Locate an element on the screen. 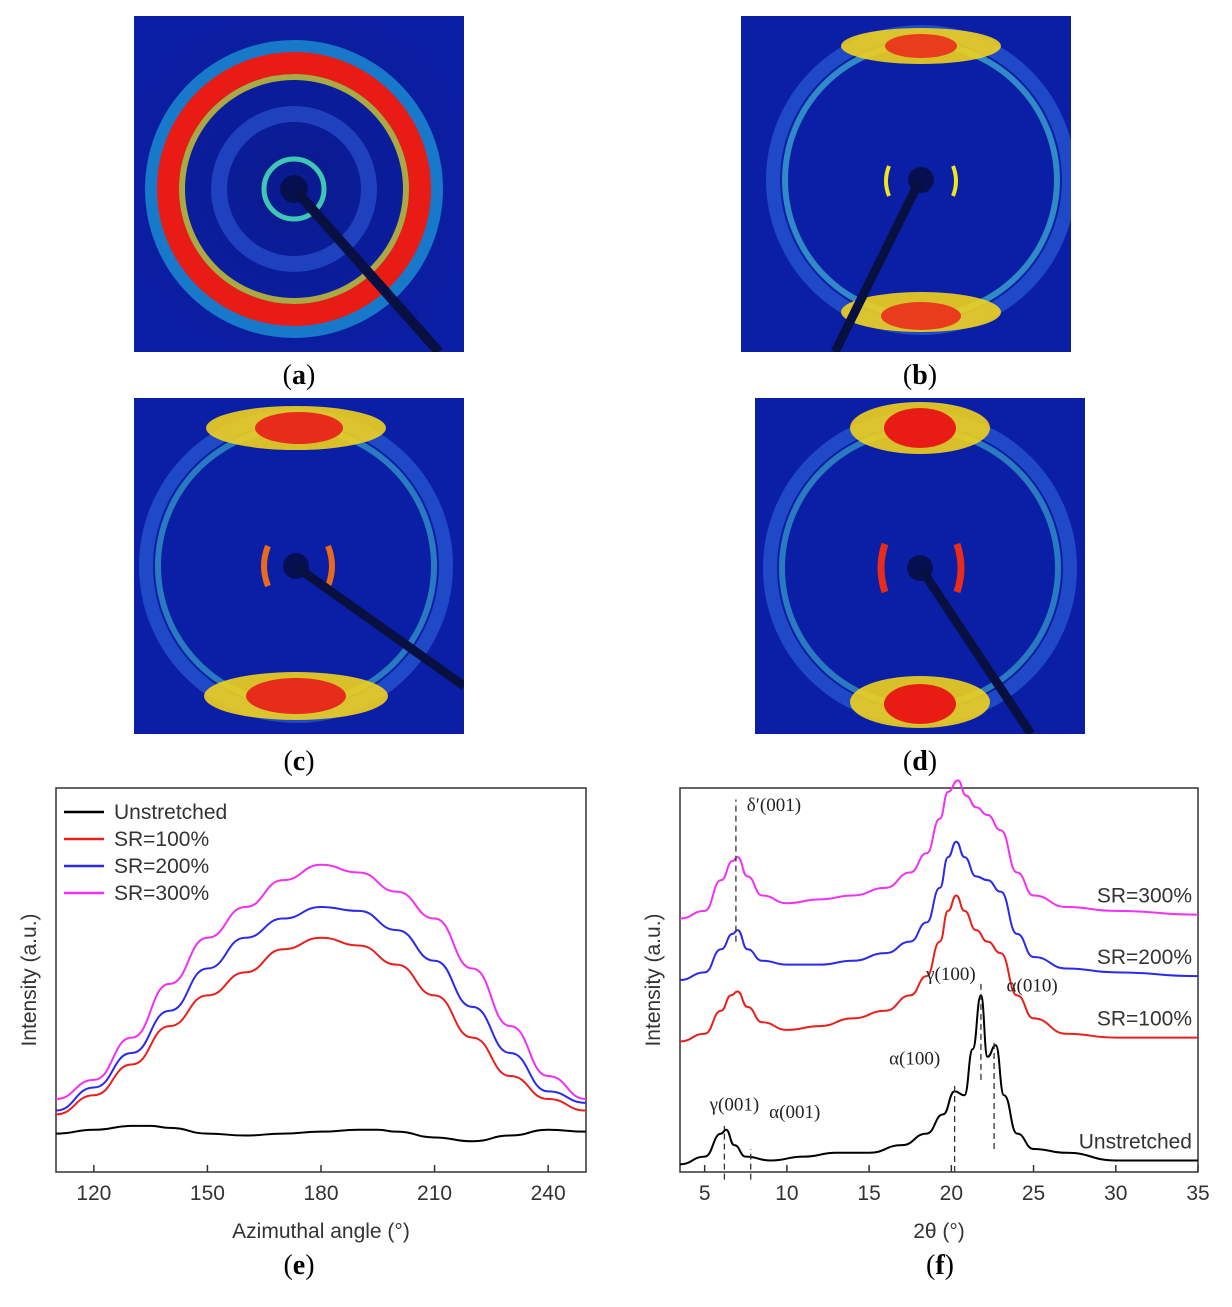 Image resolution: width=1232 pixels, height=1307 pixels. legend-label: SR=300% is located at coordinates (161, 893).